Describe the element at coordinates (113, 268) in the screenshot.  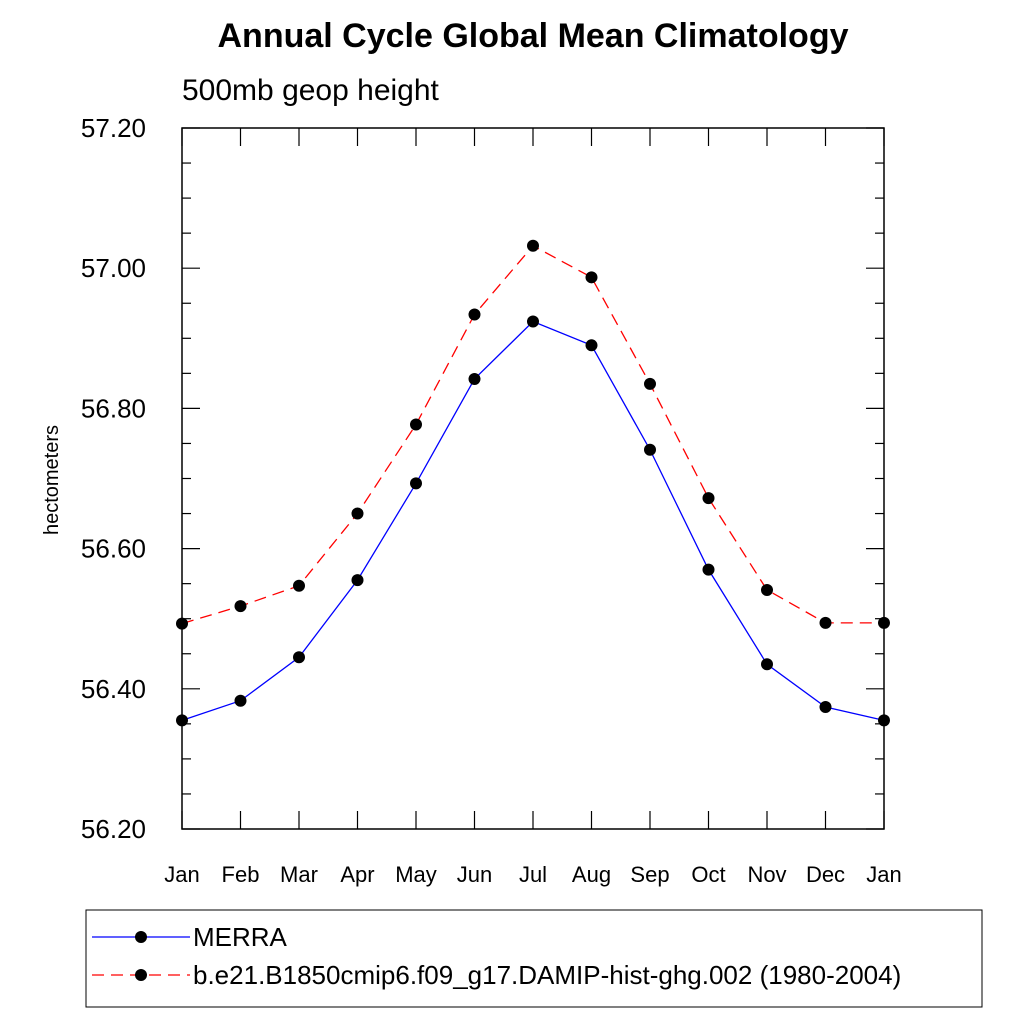
I see `y-tick-label: 57.00` at that location.